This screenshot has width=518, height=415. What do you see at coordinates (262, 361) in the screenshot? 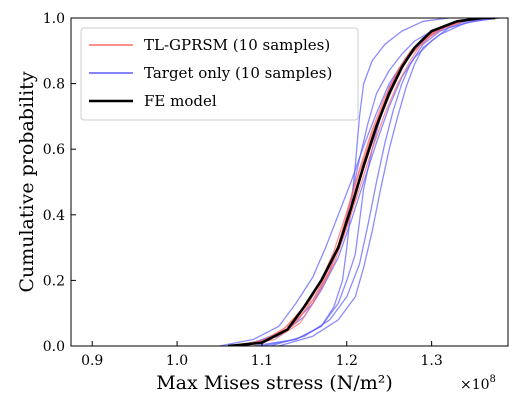
I see `x-tick-label: 1.1` at bounding box center [262, 361].